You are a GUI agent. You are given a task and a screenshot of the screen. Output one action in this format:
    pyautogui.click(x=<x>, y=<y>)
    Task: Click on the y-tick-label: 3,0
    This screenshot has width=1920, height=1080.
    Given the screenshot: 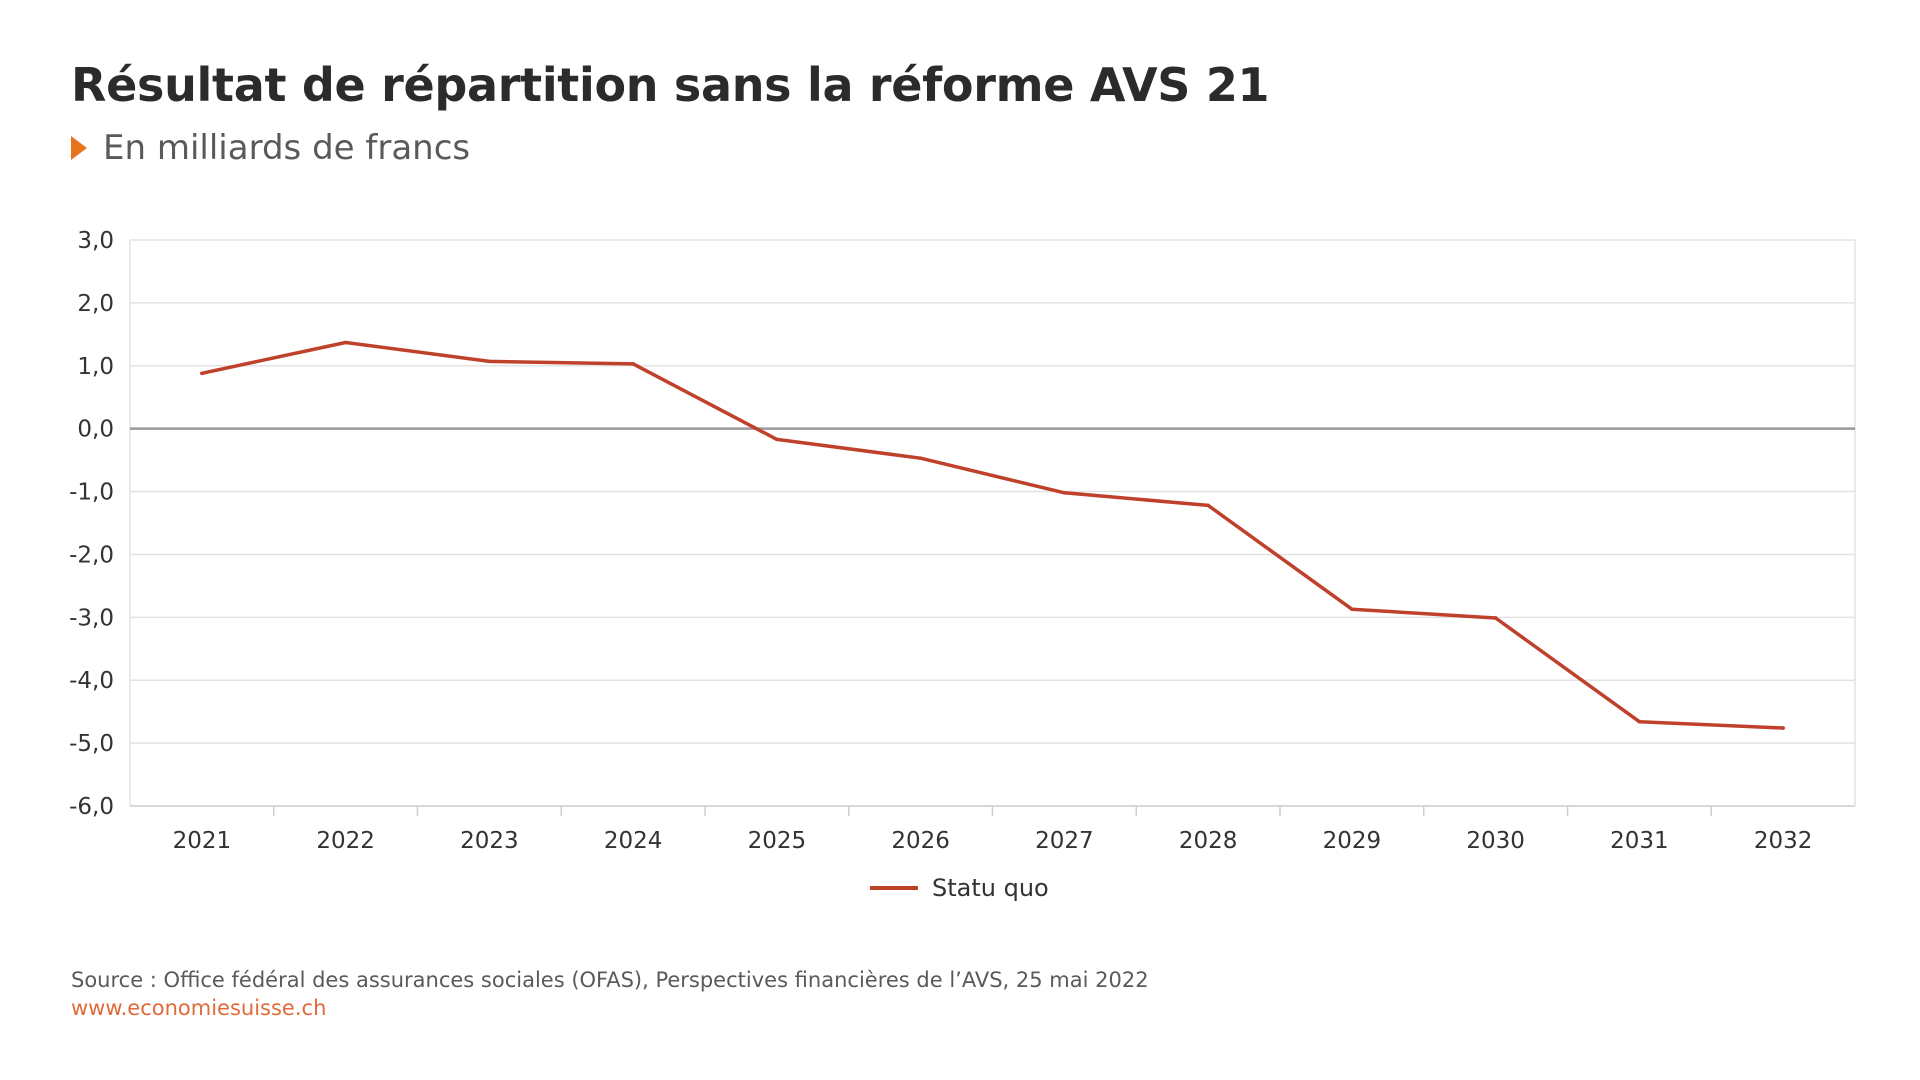 What is the action you would take?
    pyautogui.click(x=95, y=241)
    